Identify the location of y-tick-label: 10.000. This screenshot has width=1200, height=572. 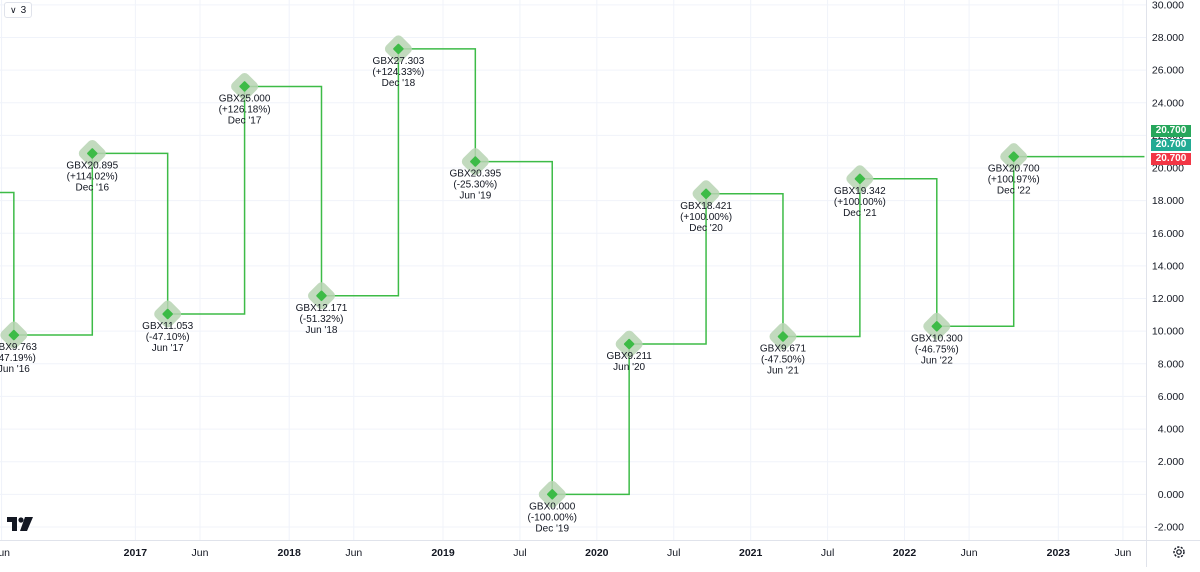
(1168, 332).